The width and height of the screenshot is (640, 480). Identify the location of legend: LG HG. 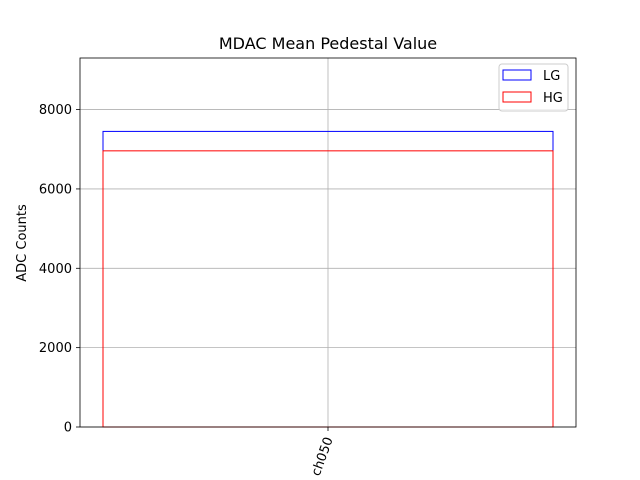
(533, 87).